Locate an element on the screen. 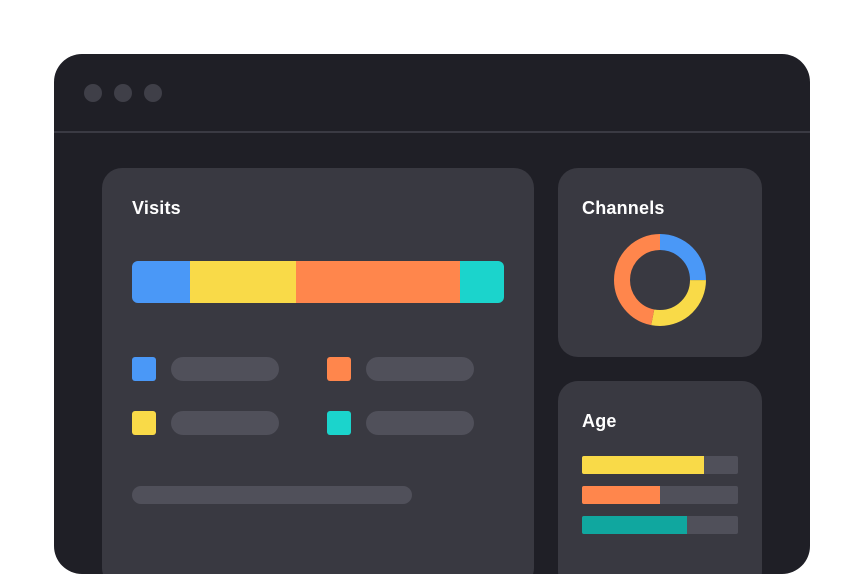 The height and width of the screenshot is (574, 864). legend-swatch-yellow is located at coordinates (144, 423).